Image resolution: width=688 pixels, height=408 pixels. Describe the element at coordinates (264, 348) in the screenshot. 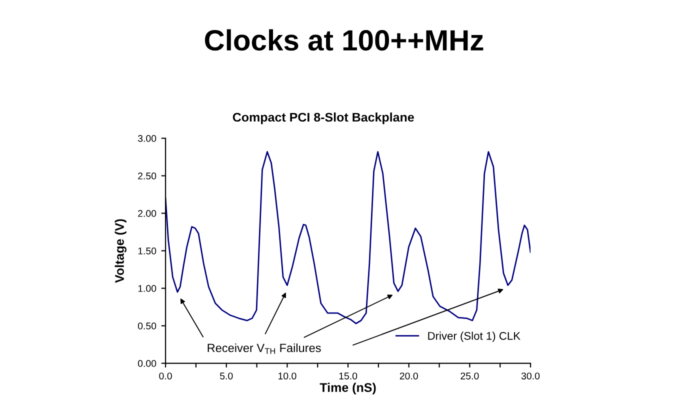

I see `annotation: Receiver V$_{TH}$ Failures` at that location.